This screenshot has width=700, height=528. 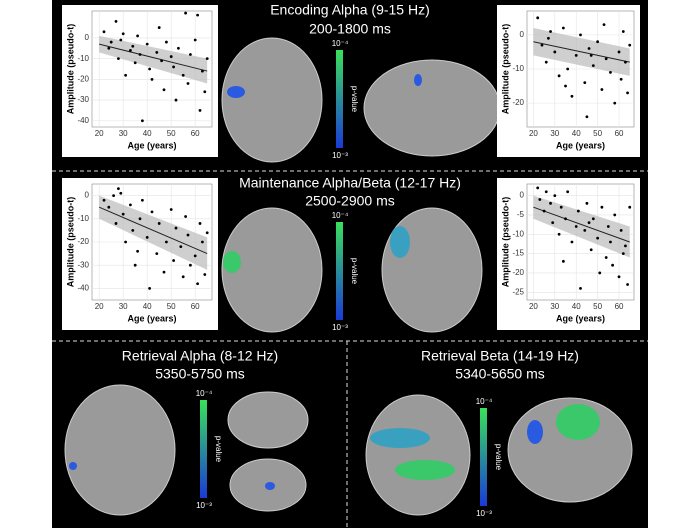 I want to click on y-axis-label: Amplitude (pseudo-t), so click(x=505, y=242).